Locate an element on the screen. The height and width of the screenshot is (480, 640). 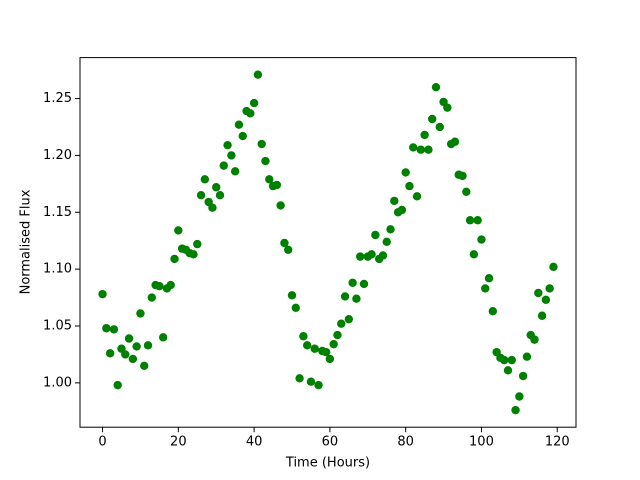
x-tick-label: 40 is located at coordinates (254, 442).